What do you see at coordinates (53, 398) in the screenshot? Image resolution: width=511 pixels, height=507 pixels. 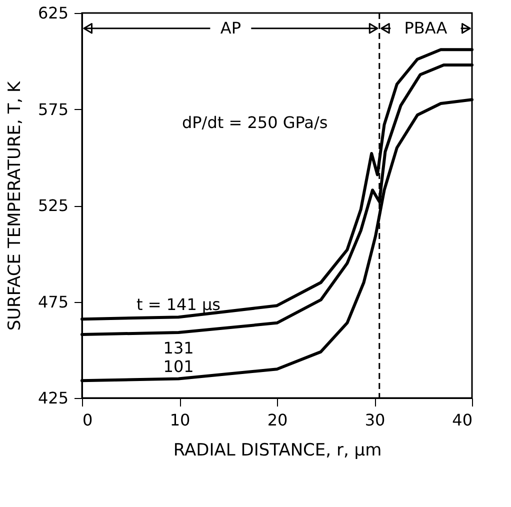 I see `y-tick-label: 425` at bounding box center [53, 398].